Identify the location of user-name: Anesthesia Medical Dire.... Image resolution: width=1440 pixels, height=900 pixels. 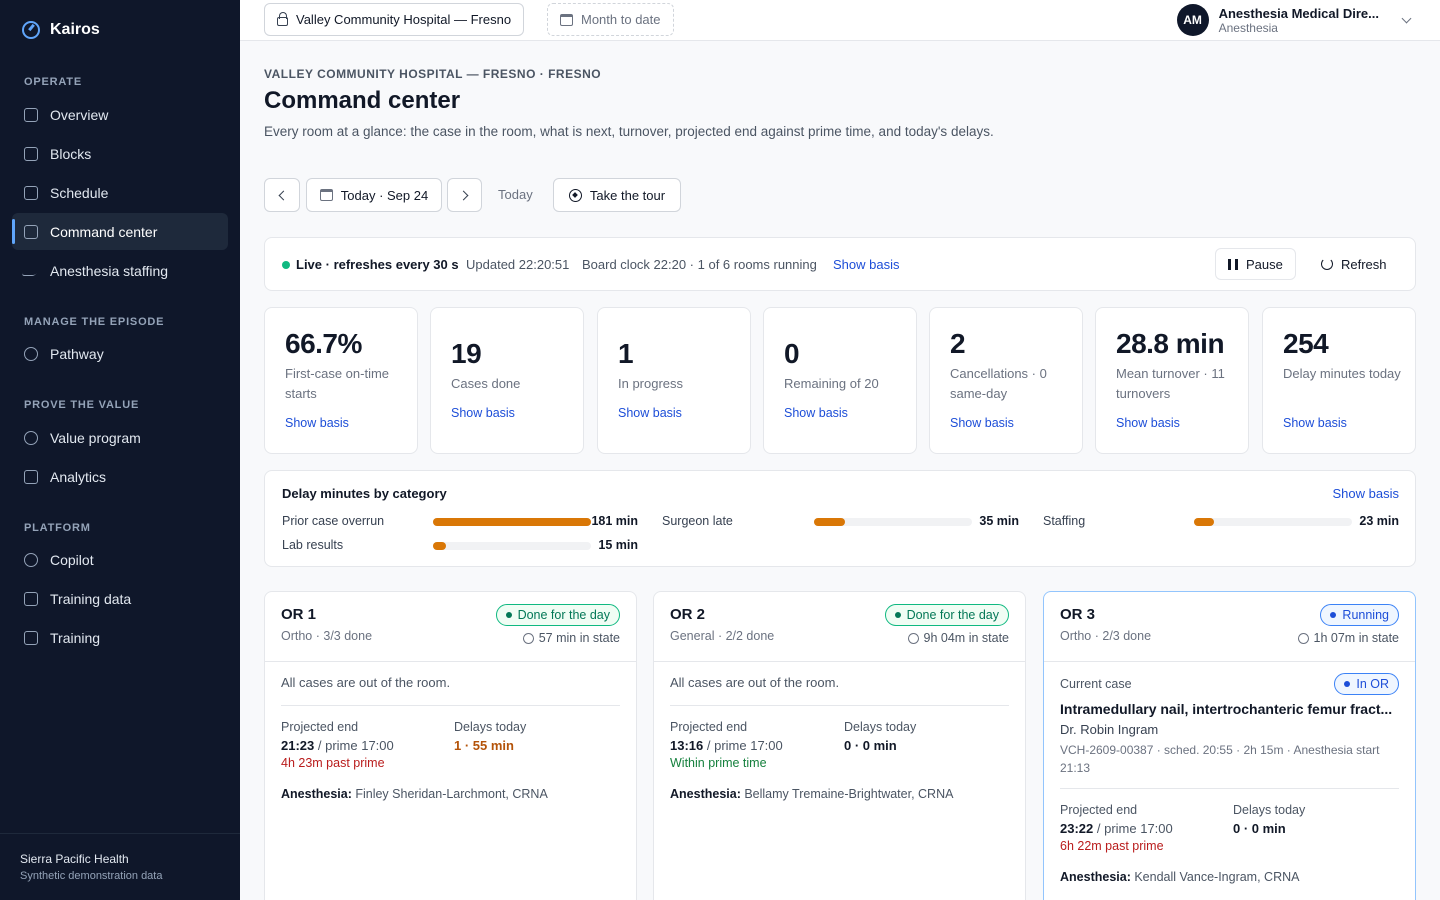
(1298, 13).